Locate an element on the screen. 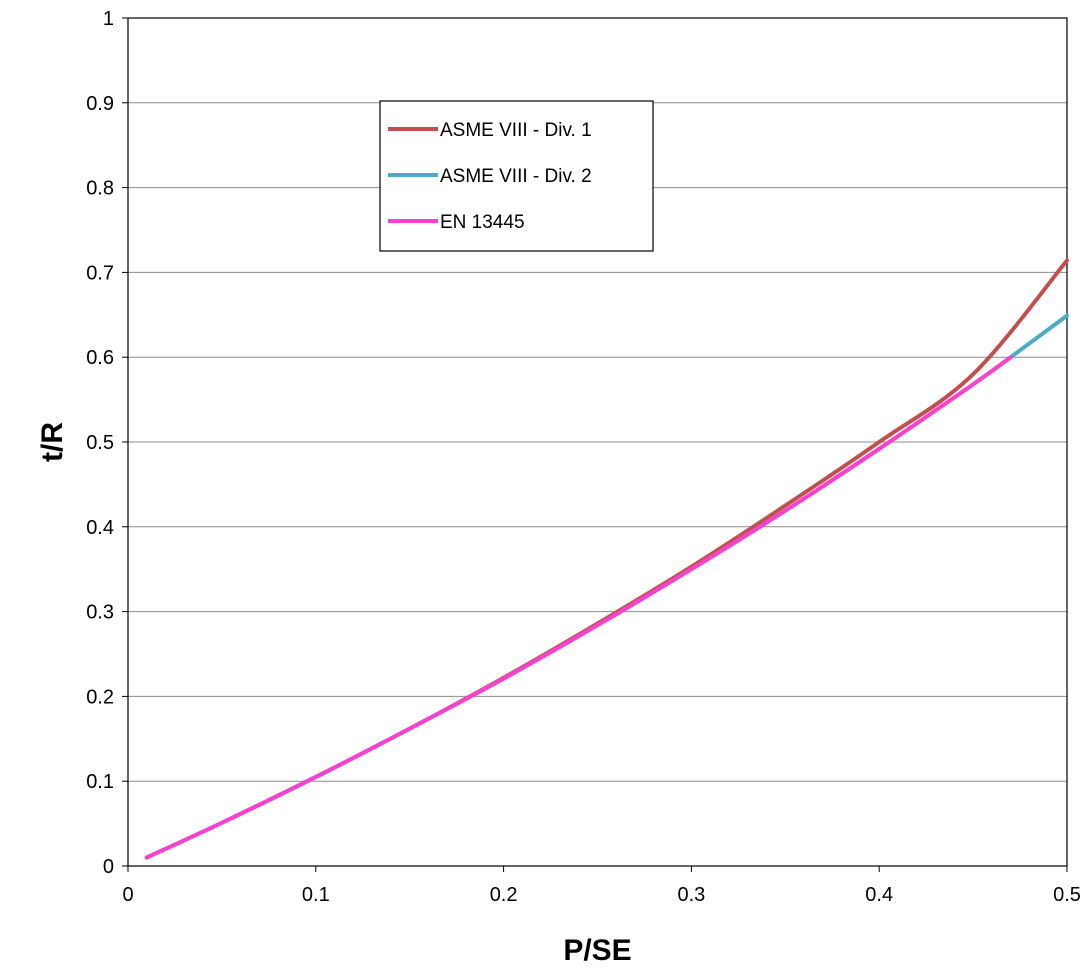 The width and height of the screenshot is (1088, 978). x-tick-label: 0.2 is located at coordinates (504, 895).